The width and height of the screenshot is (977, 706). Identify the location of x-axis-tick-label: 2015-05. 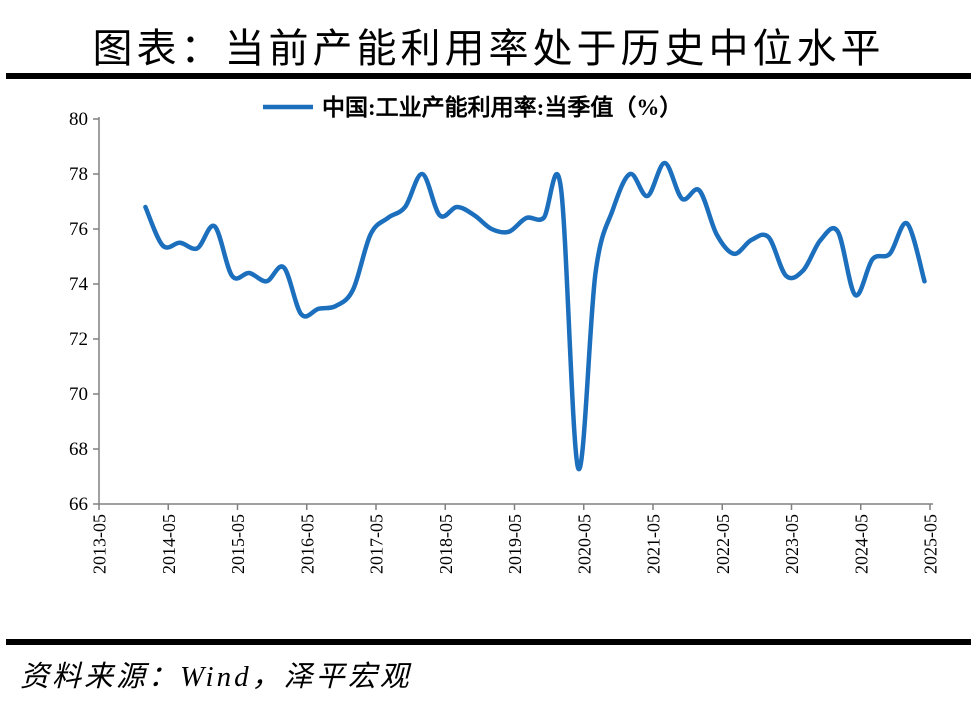
(238, 544).